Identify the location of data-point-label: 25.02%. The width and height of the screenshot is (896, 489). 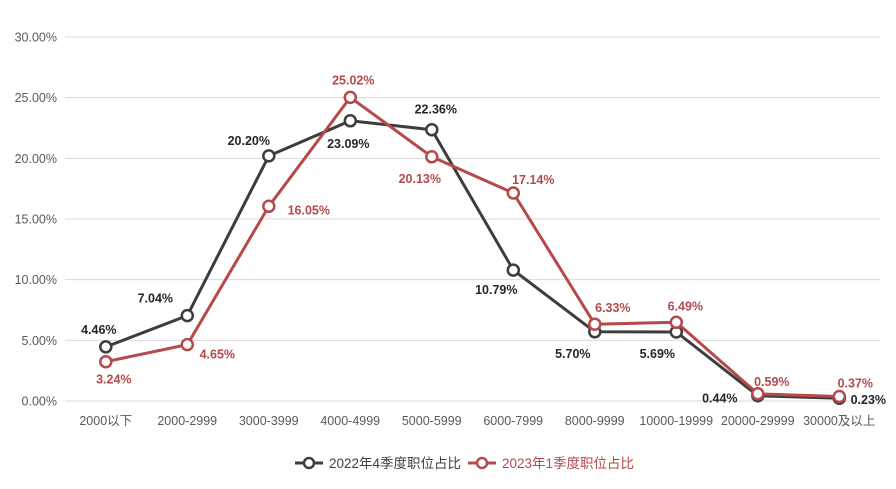
(353, 80).